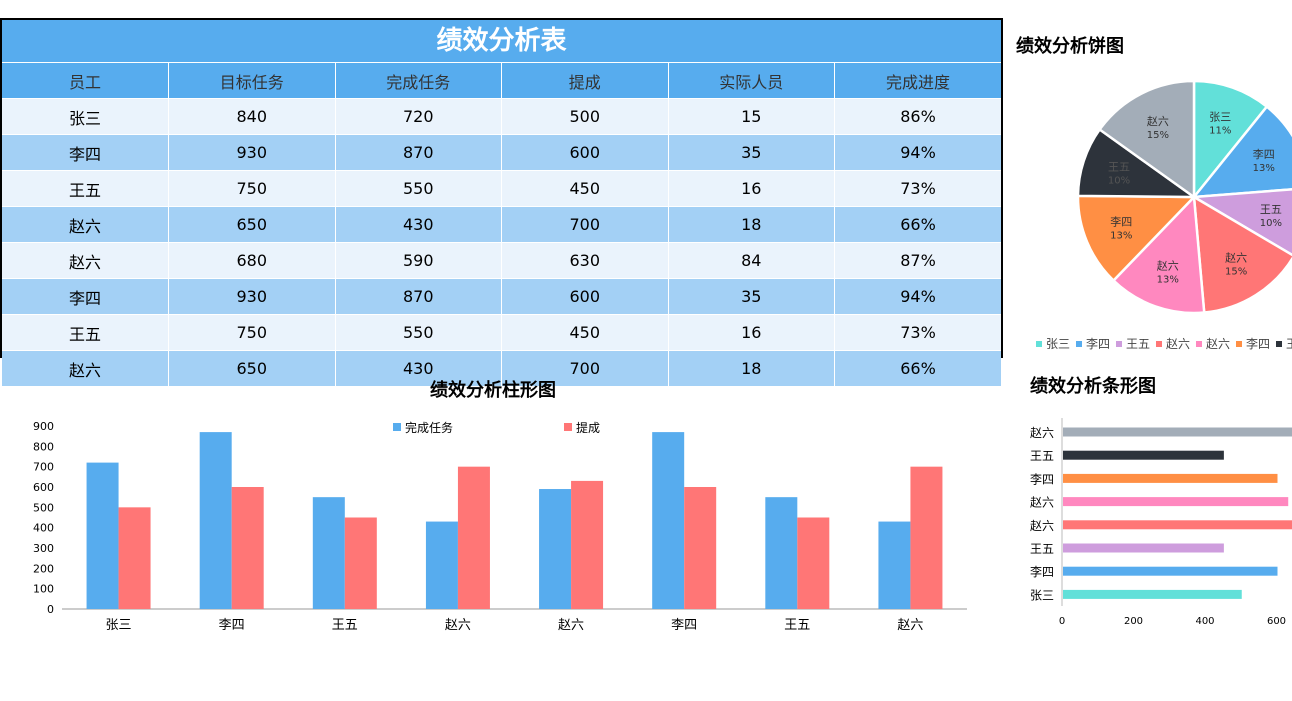  What do you see at coordinates (1058, 344) in the screenshot?
I see `pie-legend-label: 张三` at bounding box center [1058, 344].